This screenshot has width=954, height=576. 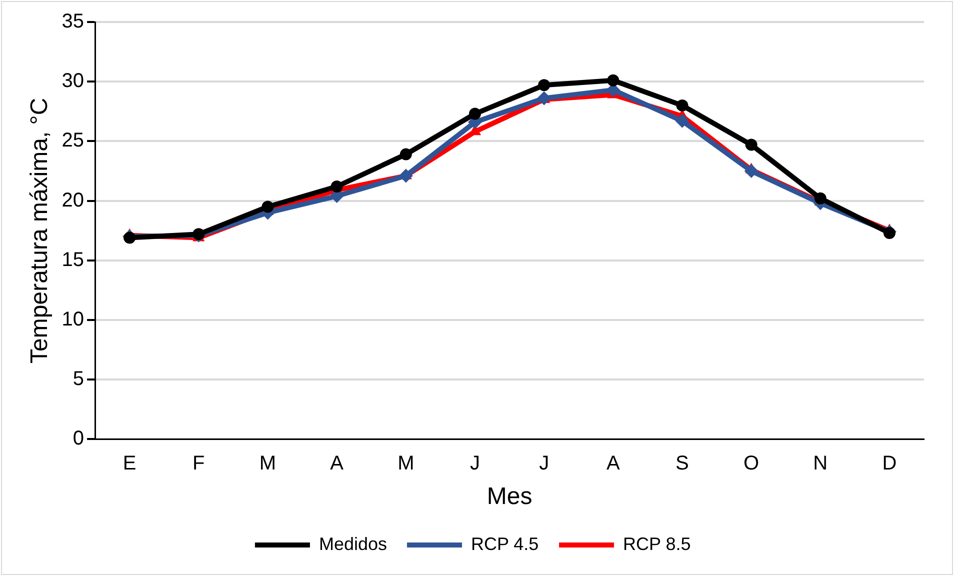 What do you see at coordinates (198, 463) in the screenshot?
I see `x-tick-label: F` at bounding box center [198, 463].